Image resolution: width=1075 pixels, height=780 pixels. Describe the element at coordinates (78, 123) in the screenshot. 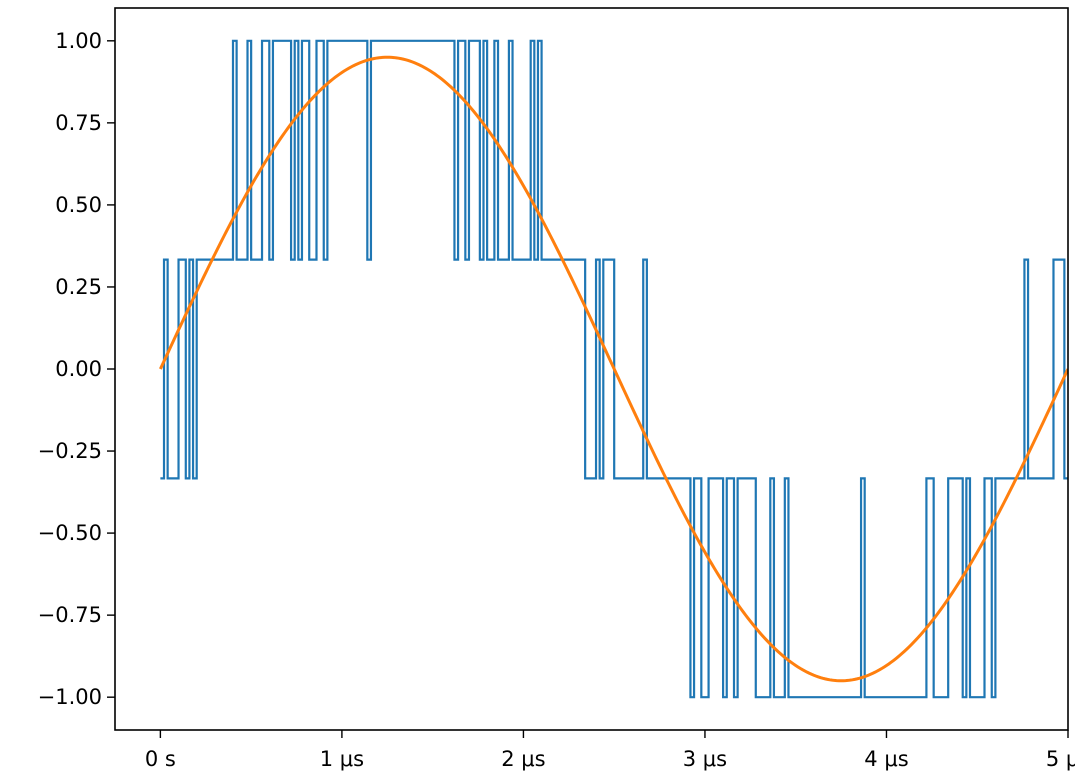

I see `y-tick-label: 0.75` at that location.